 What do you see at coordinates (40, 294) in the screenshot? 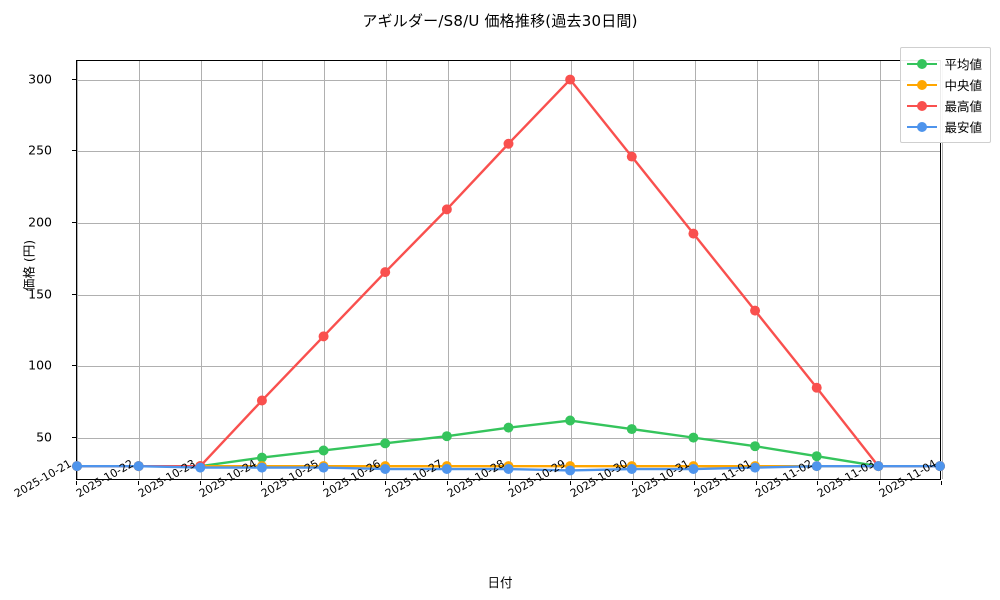
I see `y-tick-label: 150` at bounding box center [40, 294].